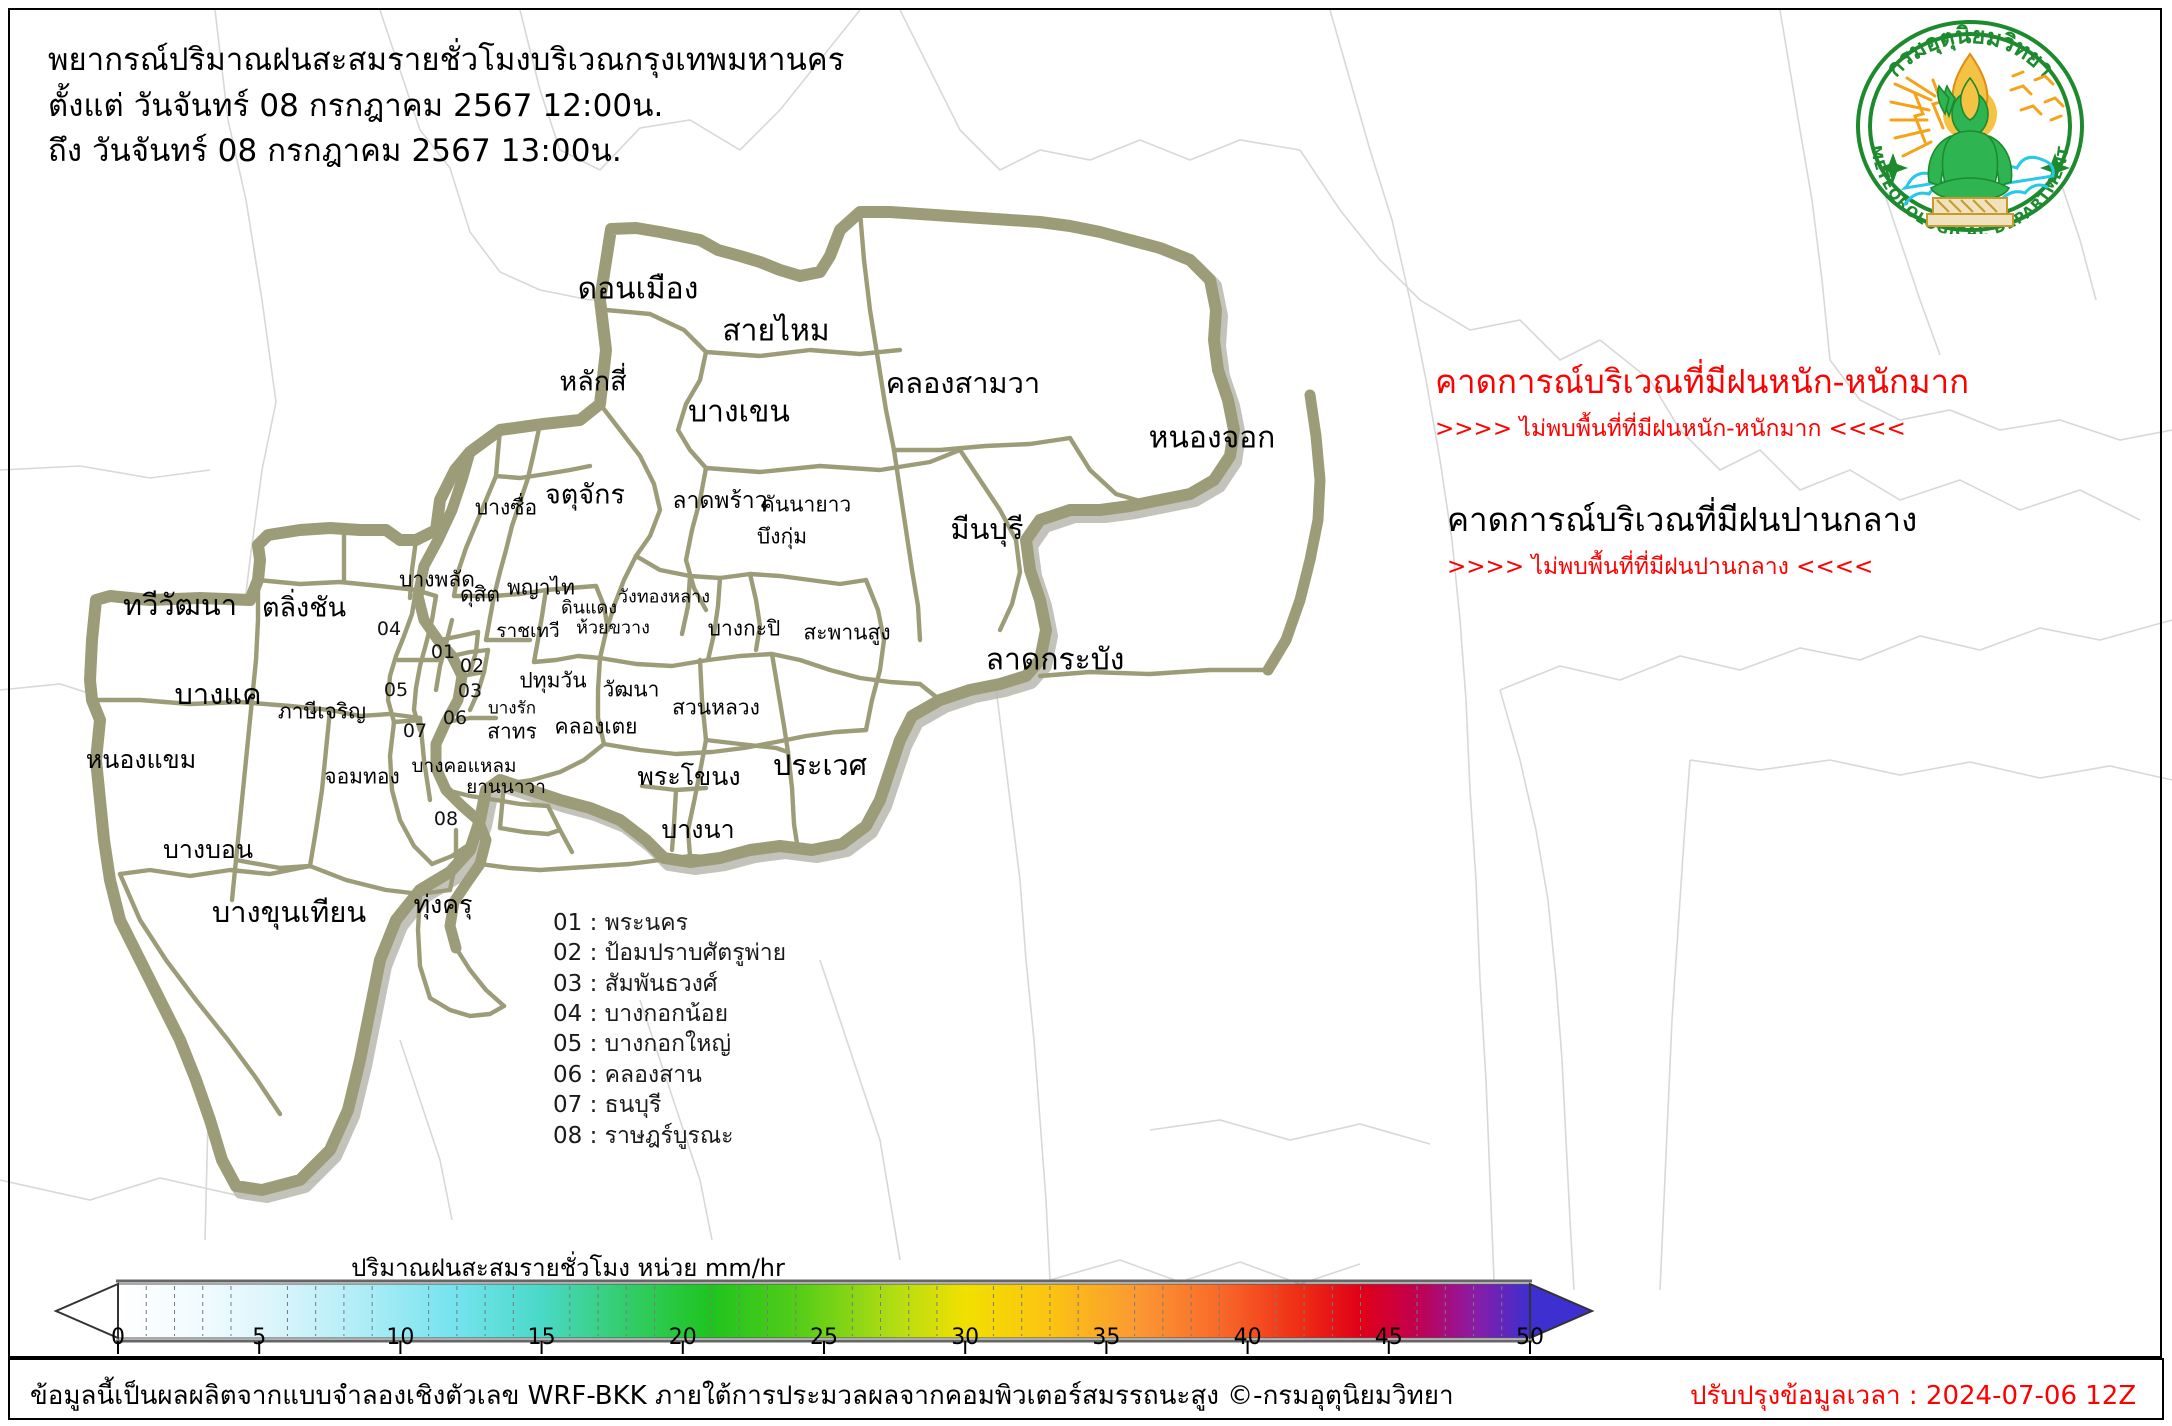 The image size is (2172, 1426). I want to click on district-label: ดุสิต, so click(480, 594).